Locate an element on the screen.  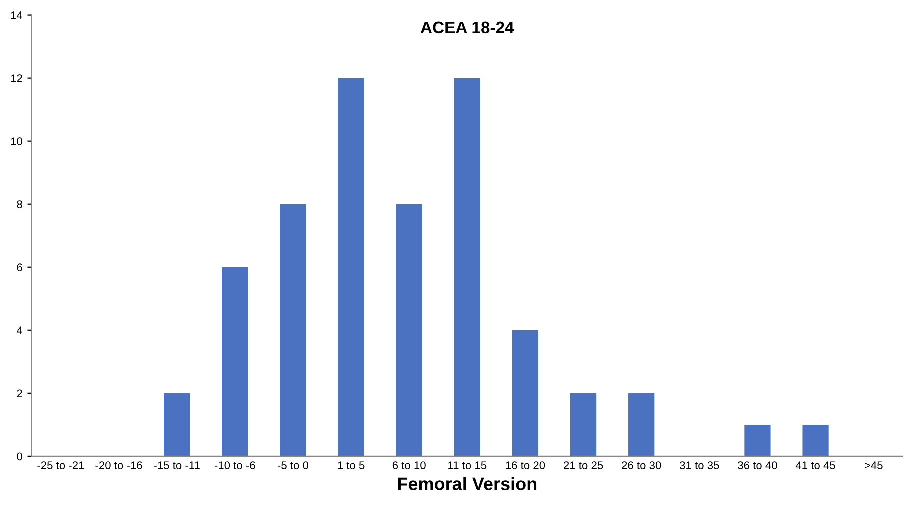
x-tick-label: -25 to -21 is located at coordinates (61, 466).